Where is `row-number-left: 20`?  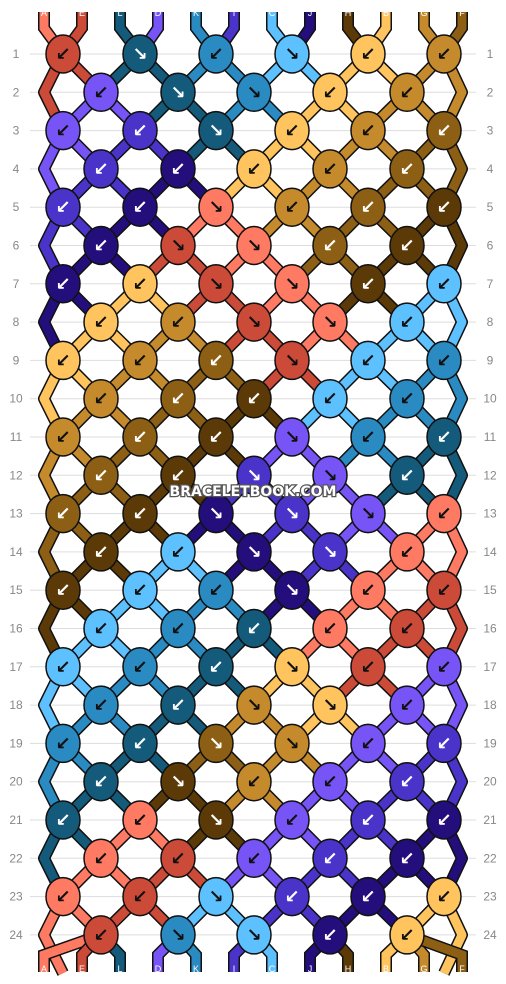
row-number-left: 20 is located at coordinates (16, 782).